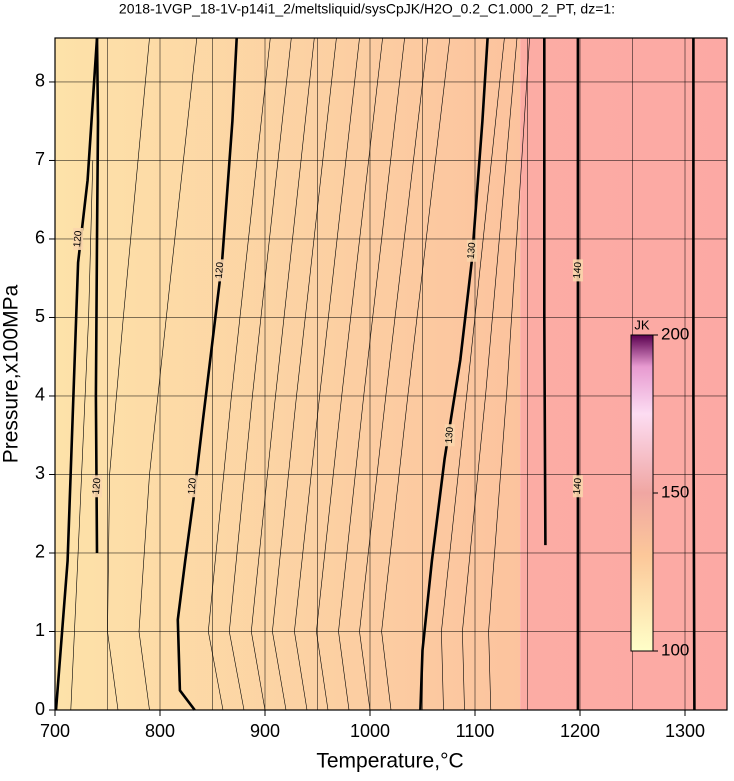 The width and height of the screenshot is (734, 781). Describe the element at coordinates (475, 731) in the screenshot. I see `x-tick-label: 1100` at that location.